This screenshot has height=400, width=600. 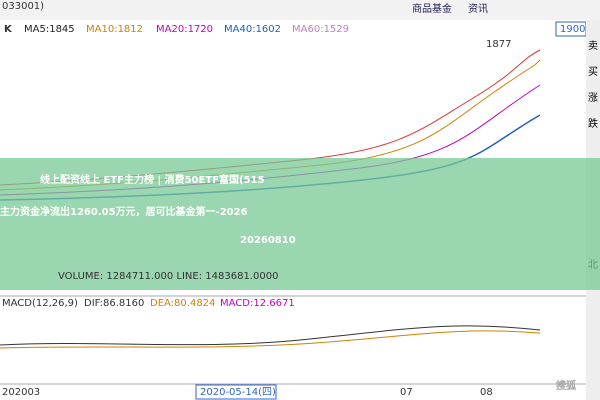 I want to click on macd-value: MACD:12.6671, so click(x=257, y=303).